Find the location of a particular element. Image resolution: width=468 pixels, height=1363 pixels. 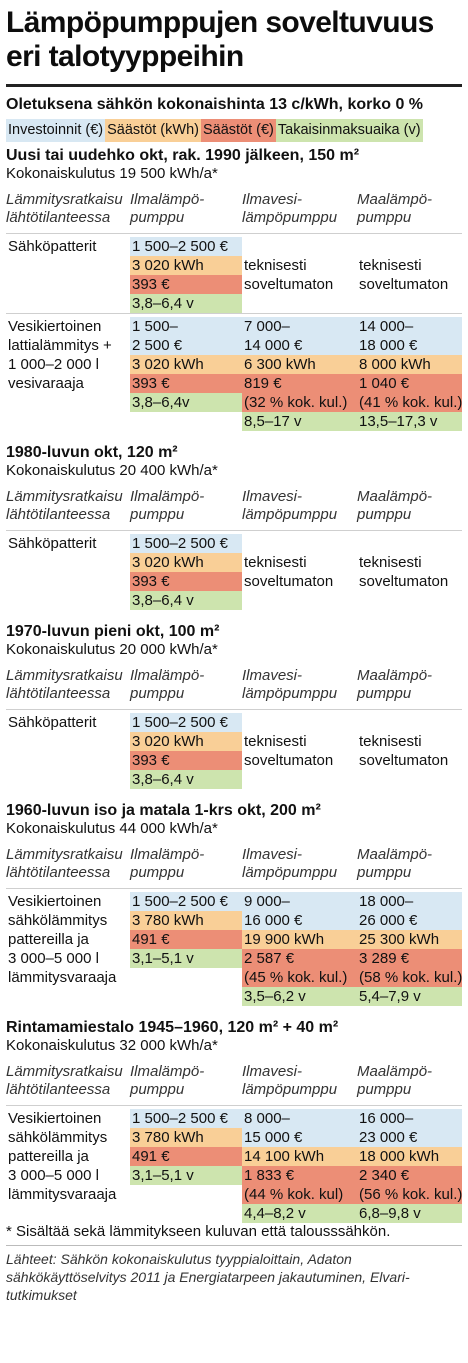

section-consumption: Kokonaiskulutus 20 400 kWh/a* is located at coordinates (112, 470).